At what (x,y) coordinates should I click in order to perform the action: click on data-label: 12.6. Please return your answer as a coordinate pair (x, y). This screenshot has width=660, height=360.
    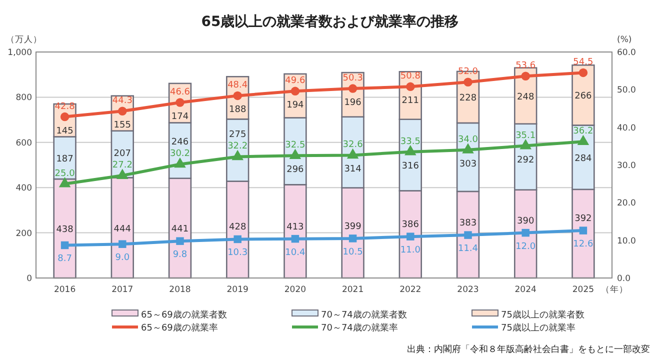
    Looking at the image, I should click on (583, 245).